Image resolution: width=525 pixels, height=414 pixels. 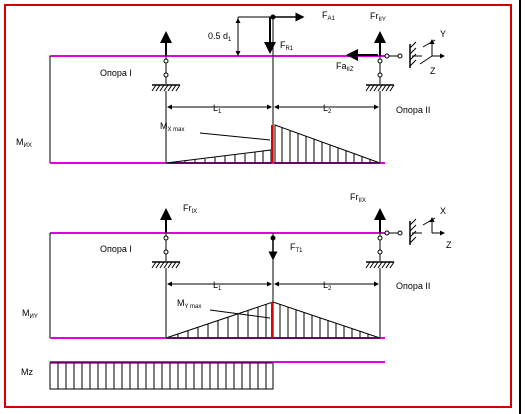 I want to click on mix-hatching, so click(x=277, y=145).